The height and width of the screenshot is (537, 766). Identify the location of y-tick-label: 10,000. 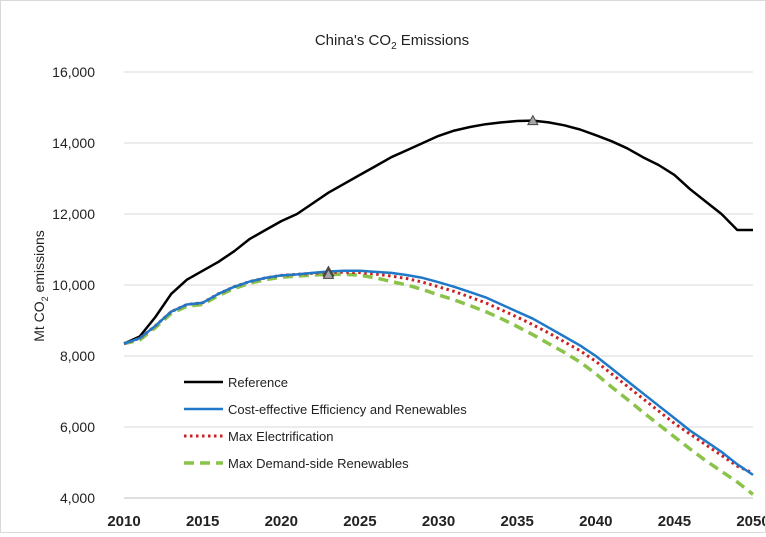
(73, 285).